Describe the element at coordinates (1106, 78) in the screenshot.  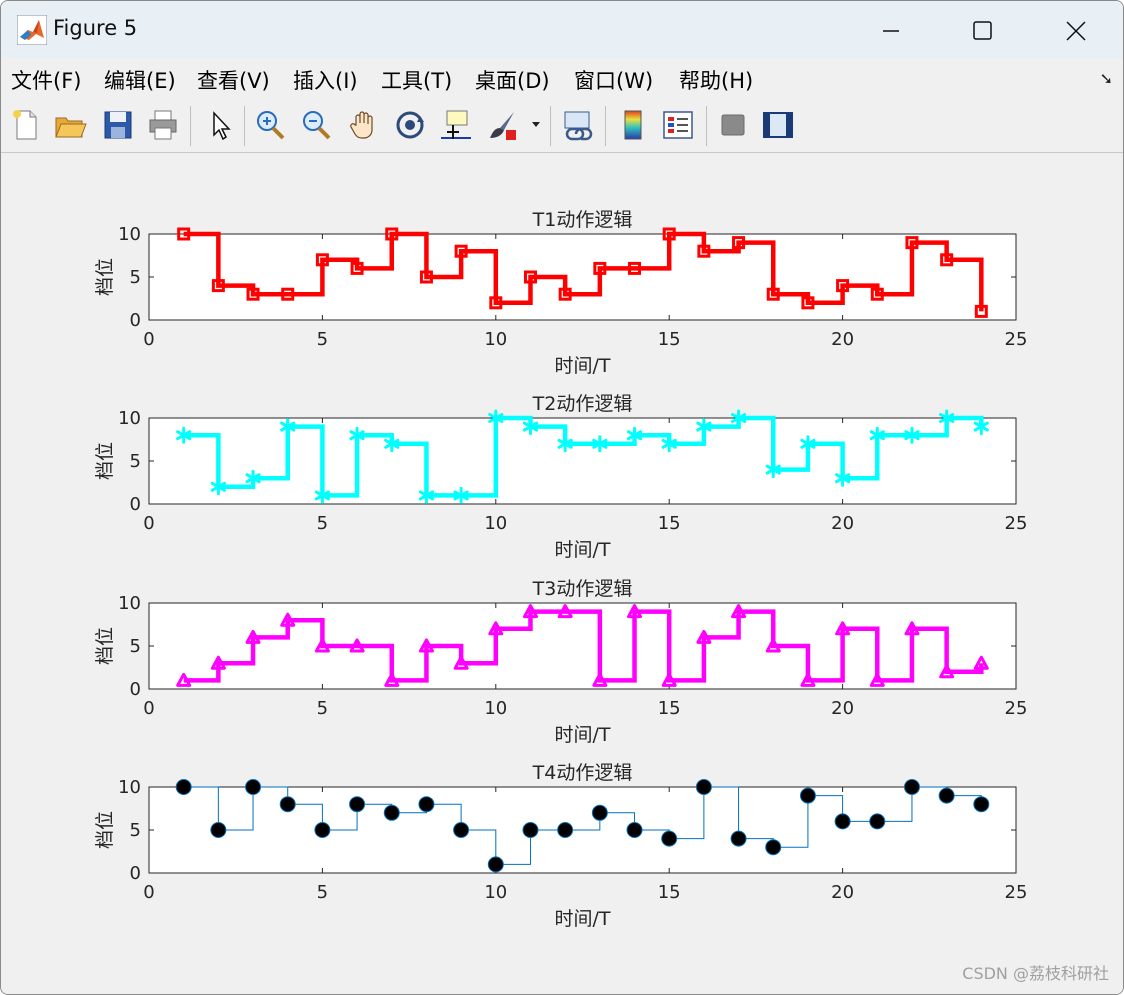
I see `dock-figure-icon: ➘` at that location.